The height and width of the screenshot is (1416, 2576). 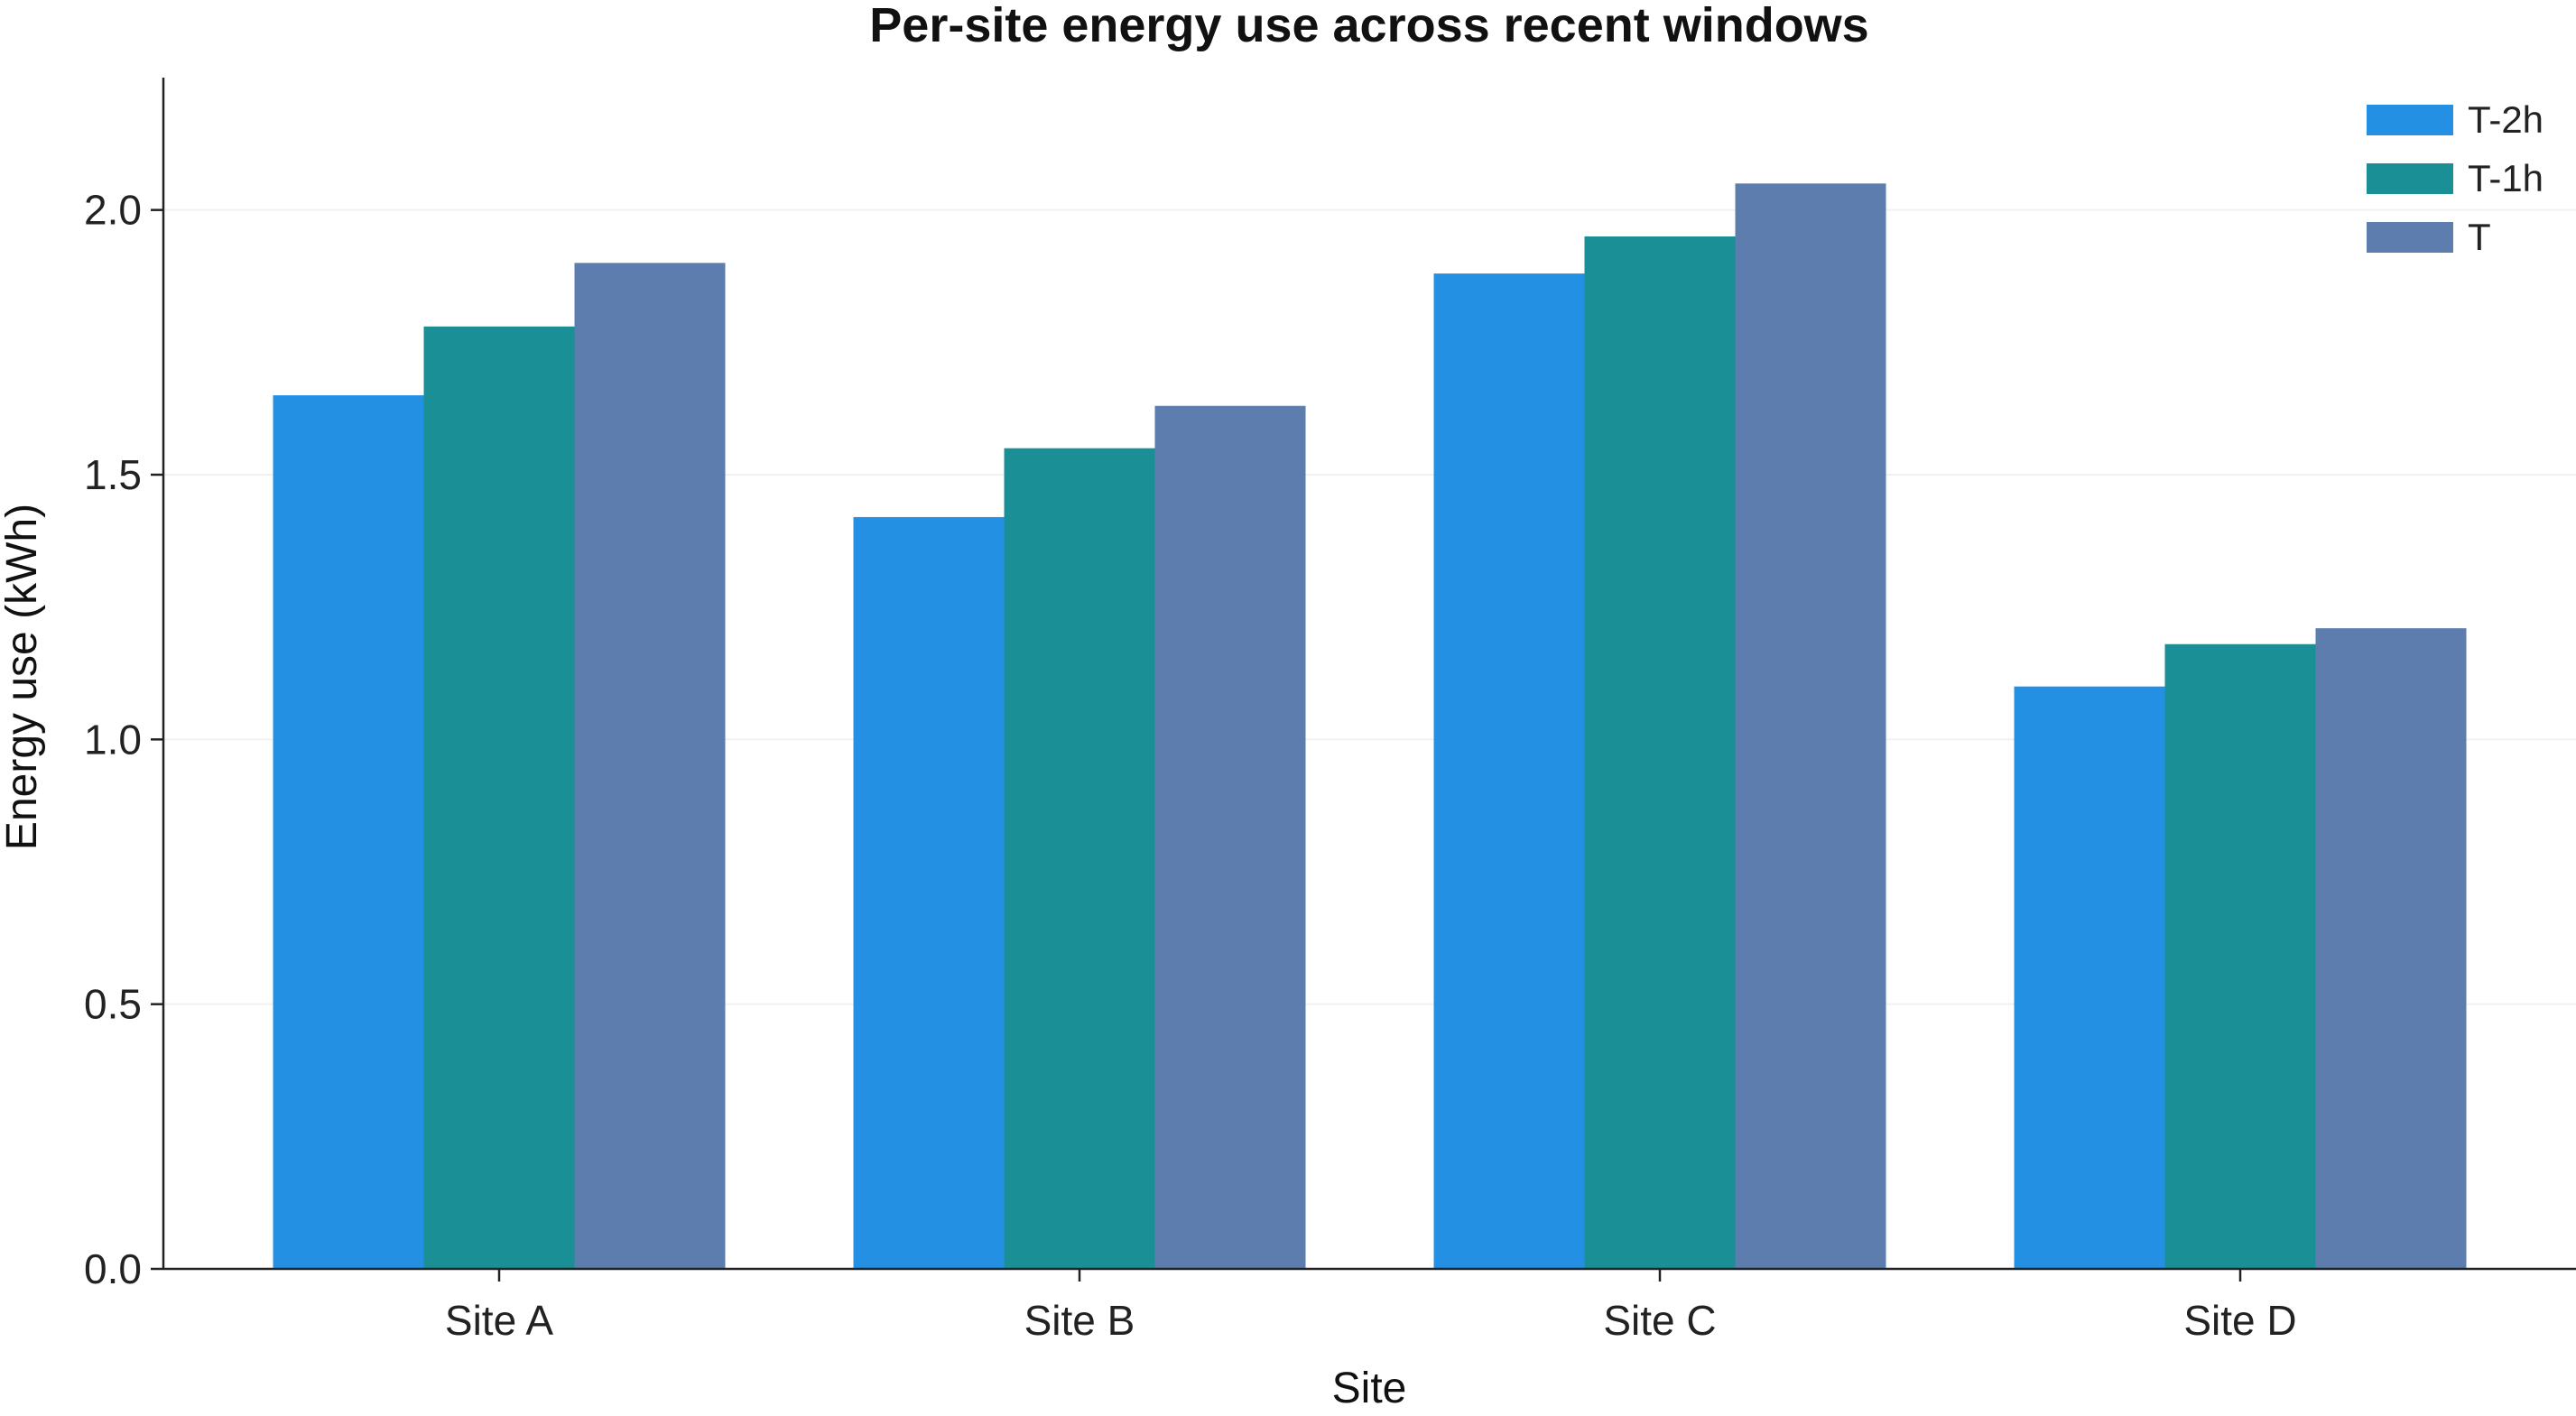 I want to click on bar-site-d-t, so click(x=2391, y=948).